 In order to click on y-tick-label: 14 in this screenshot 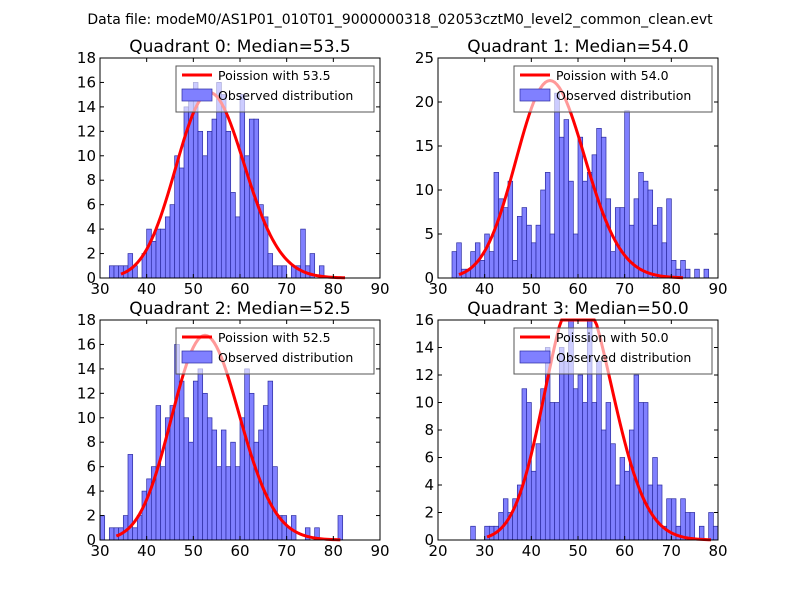, I will do `click(86, 107)`.